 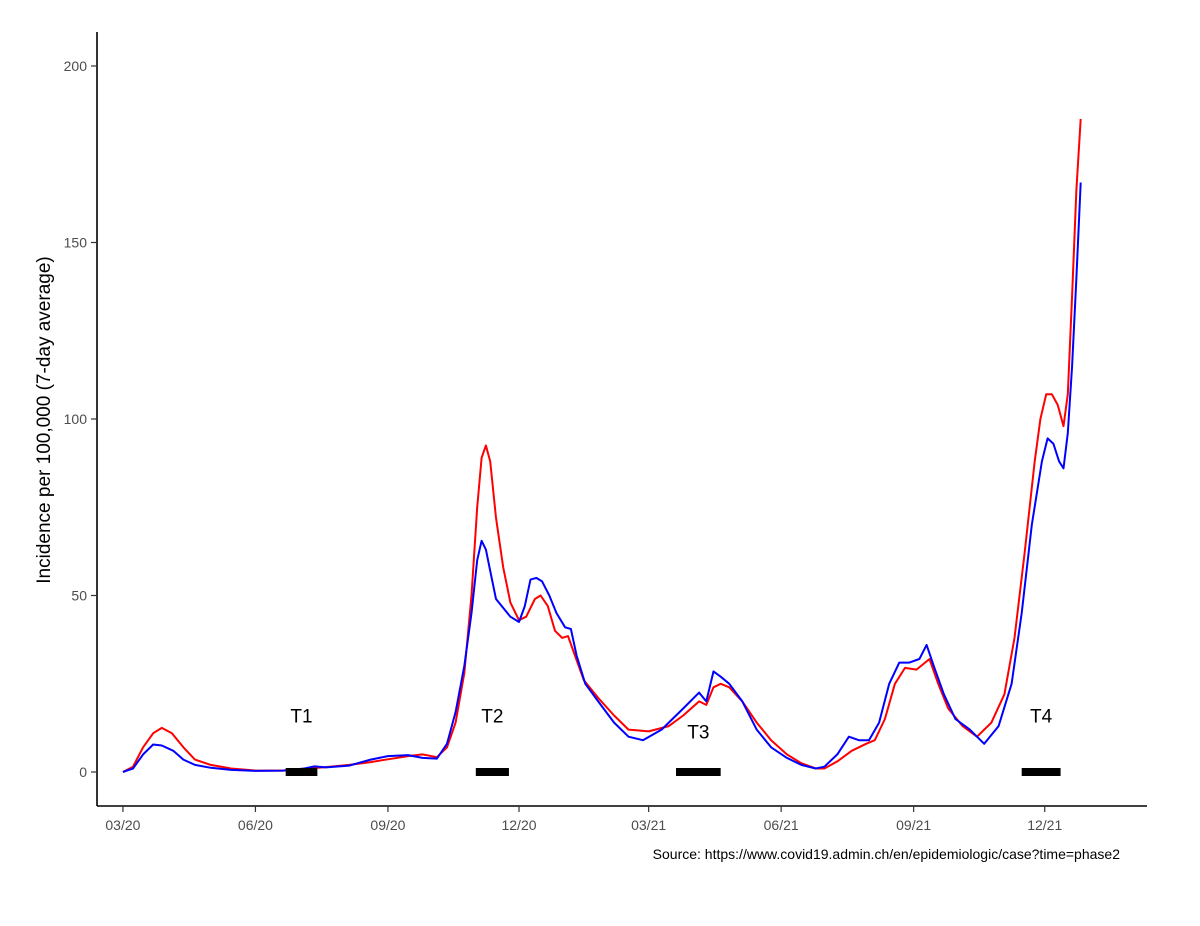 What do you see at coordinates (83, 772) in the screenshot?
I see `y-tick-label: 0` at bounding box center [83, 772].